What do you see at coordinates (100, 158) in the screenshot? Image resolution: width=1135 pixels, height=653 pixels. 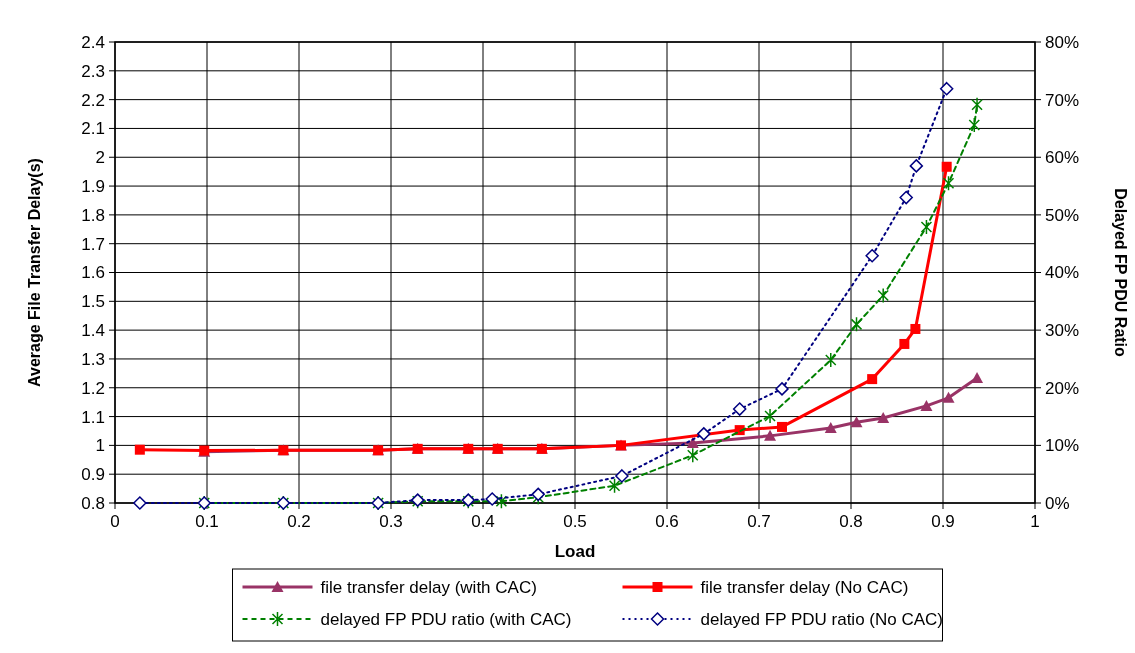 I see `y-tick-label: 2` at bounding box center [100, 158].